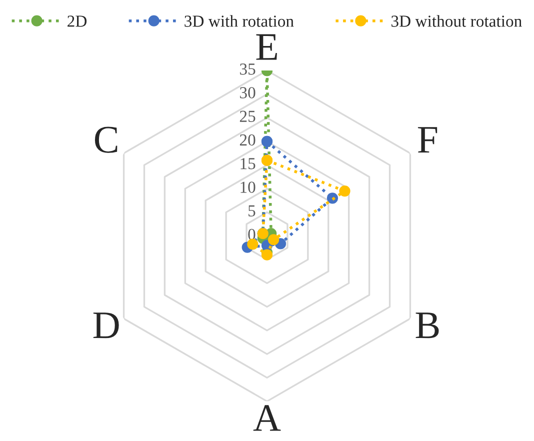 The height and width of the screenshot is (441, 534). I want to click on legend-label: 3D with rotation, so click(239, 21).